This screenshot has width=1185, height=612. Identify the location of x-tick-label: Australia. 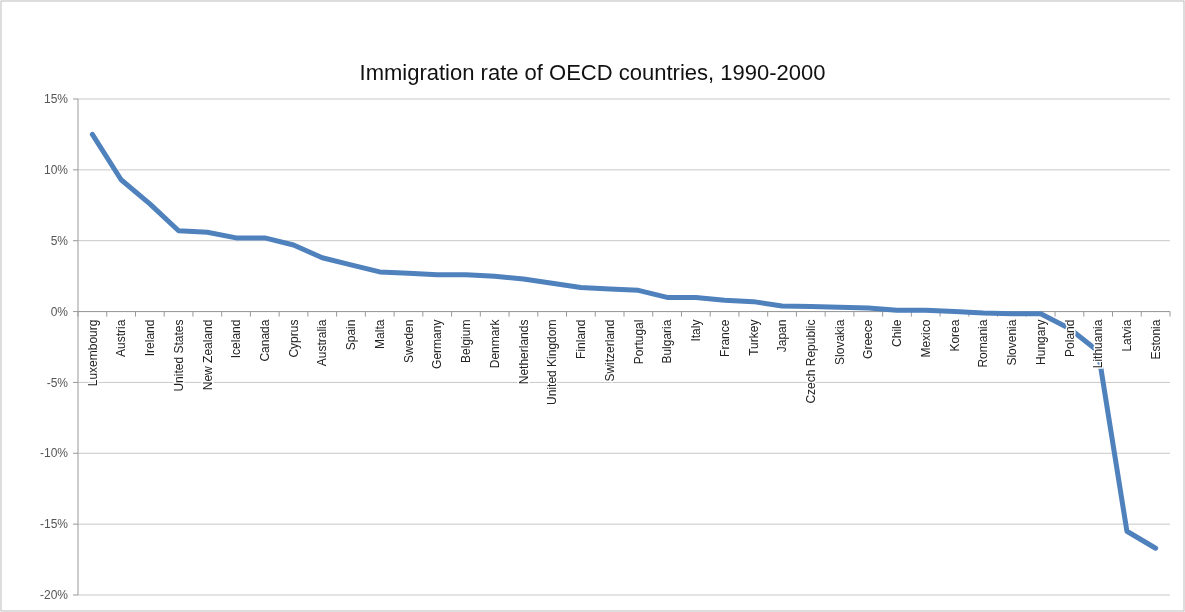
(322, 343).